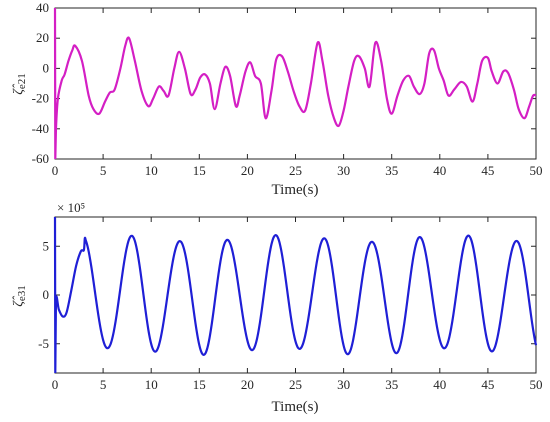  I want to click on exponent-label-bottom: × 10⁵, so click(71, 207).